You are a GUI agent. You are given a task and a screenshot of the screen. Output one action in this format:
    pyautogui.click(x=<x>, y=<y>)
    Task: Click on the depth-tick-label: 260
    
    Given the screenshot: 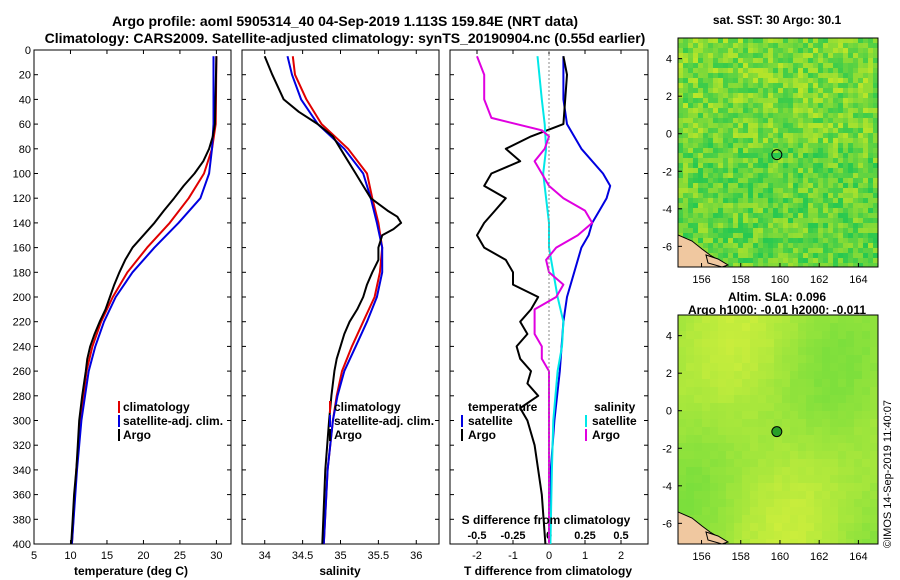 What is the action you would take?
    pyautogui.click(x=22, y=372)
    